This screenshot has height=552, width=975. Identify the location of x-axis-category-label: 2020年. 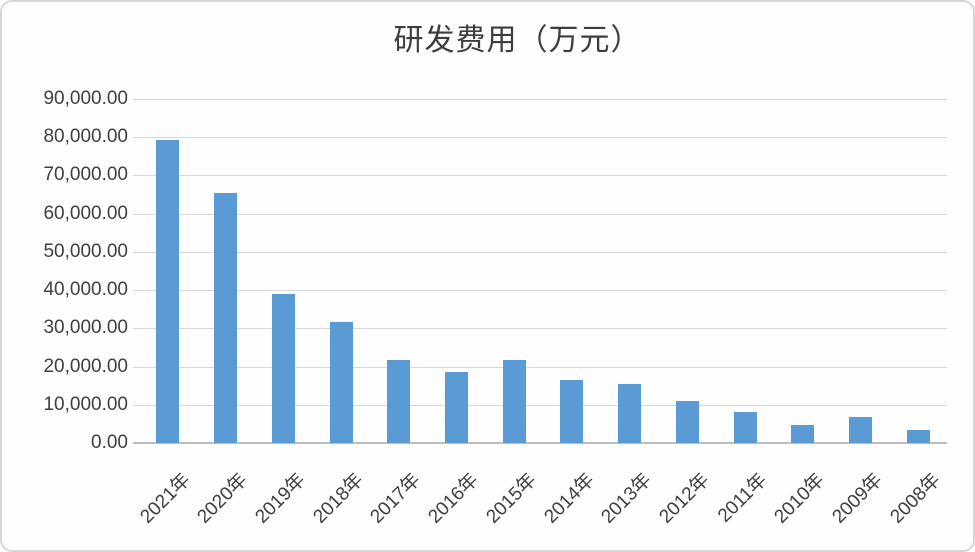
(222, 498).